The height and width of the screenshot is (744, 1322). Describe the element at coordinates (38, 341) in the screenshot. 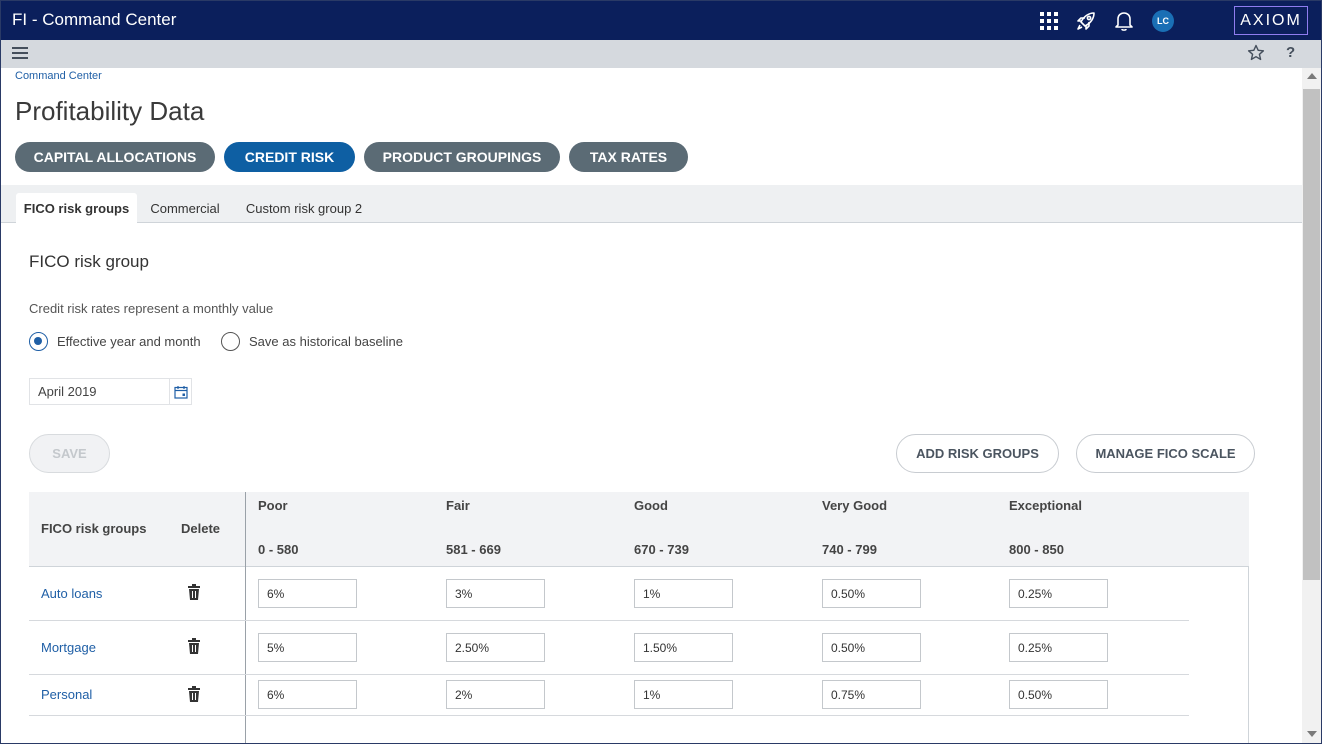

I see `radio-checked-icon` at that location.